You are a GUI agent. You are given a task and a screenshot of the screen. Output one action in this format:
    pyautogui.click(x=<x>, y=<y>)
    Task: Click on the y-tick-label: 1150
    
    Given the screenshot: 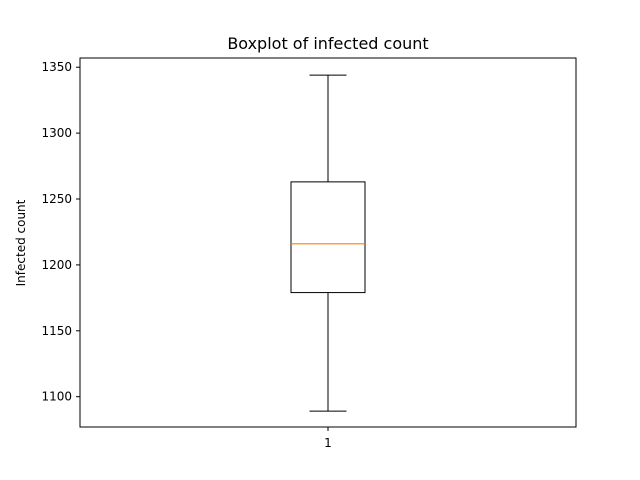 What is the action you would take?
    pyautogui.click(x=56, y=331)
    